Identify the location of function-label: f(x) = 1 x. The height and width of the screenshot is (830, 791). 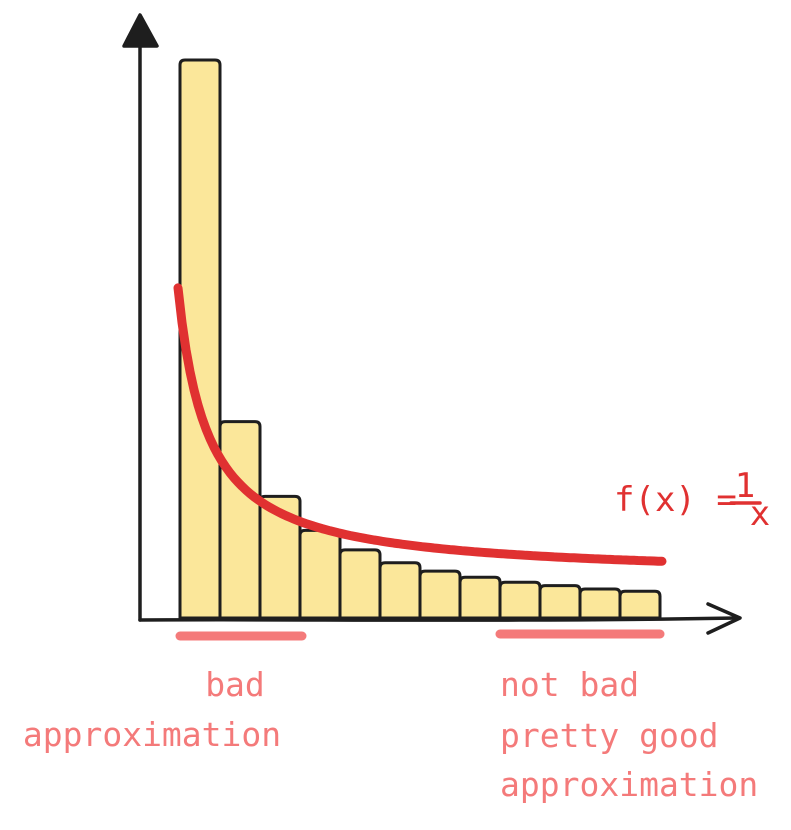
(692, 500).